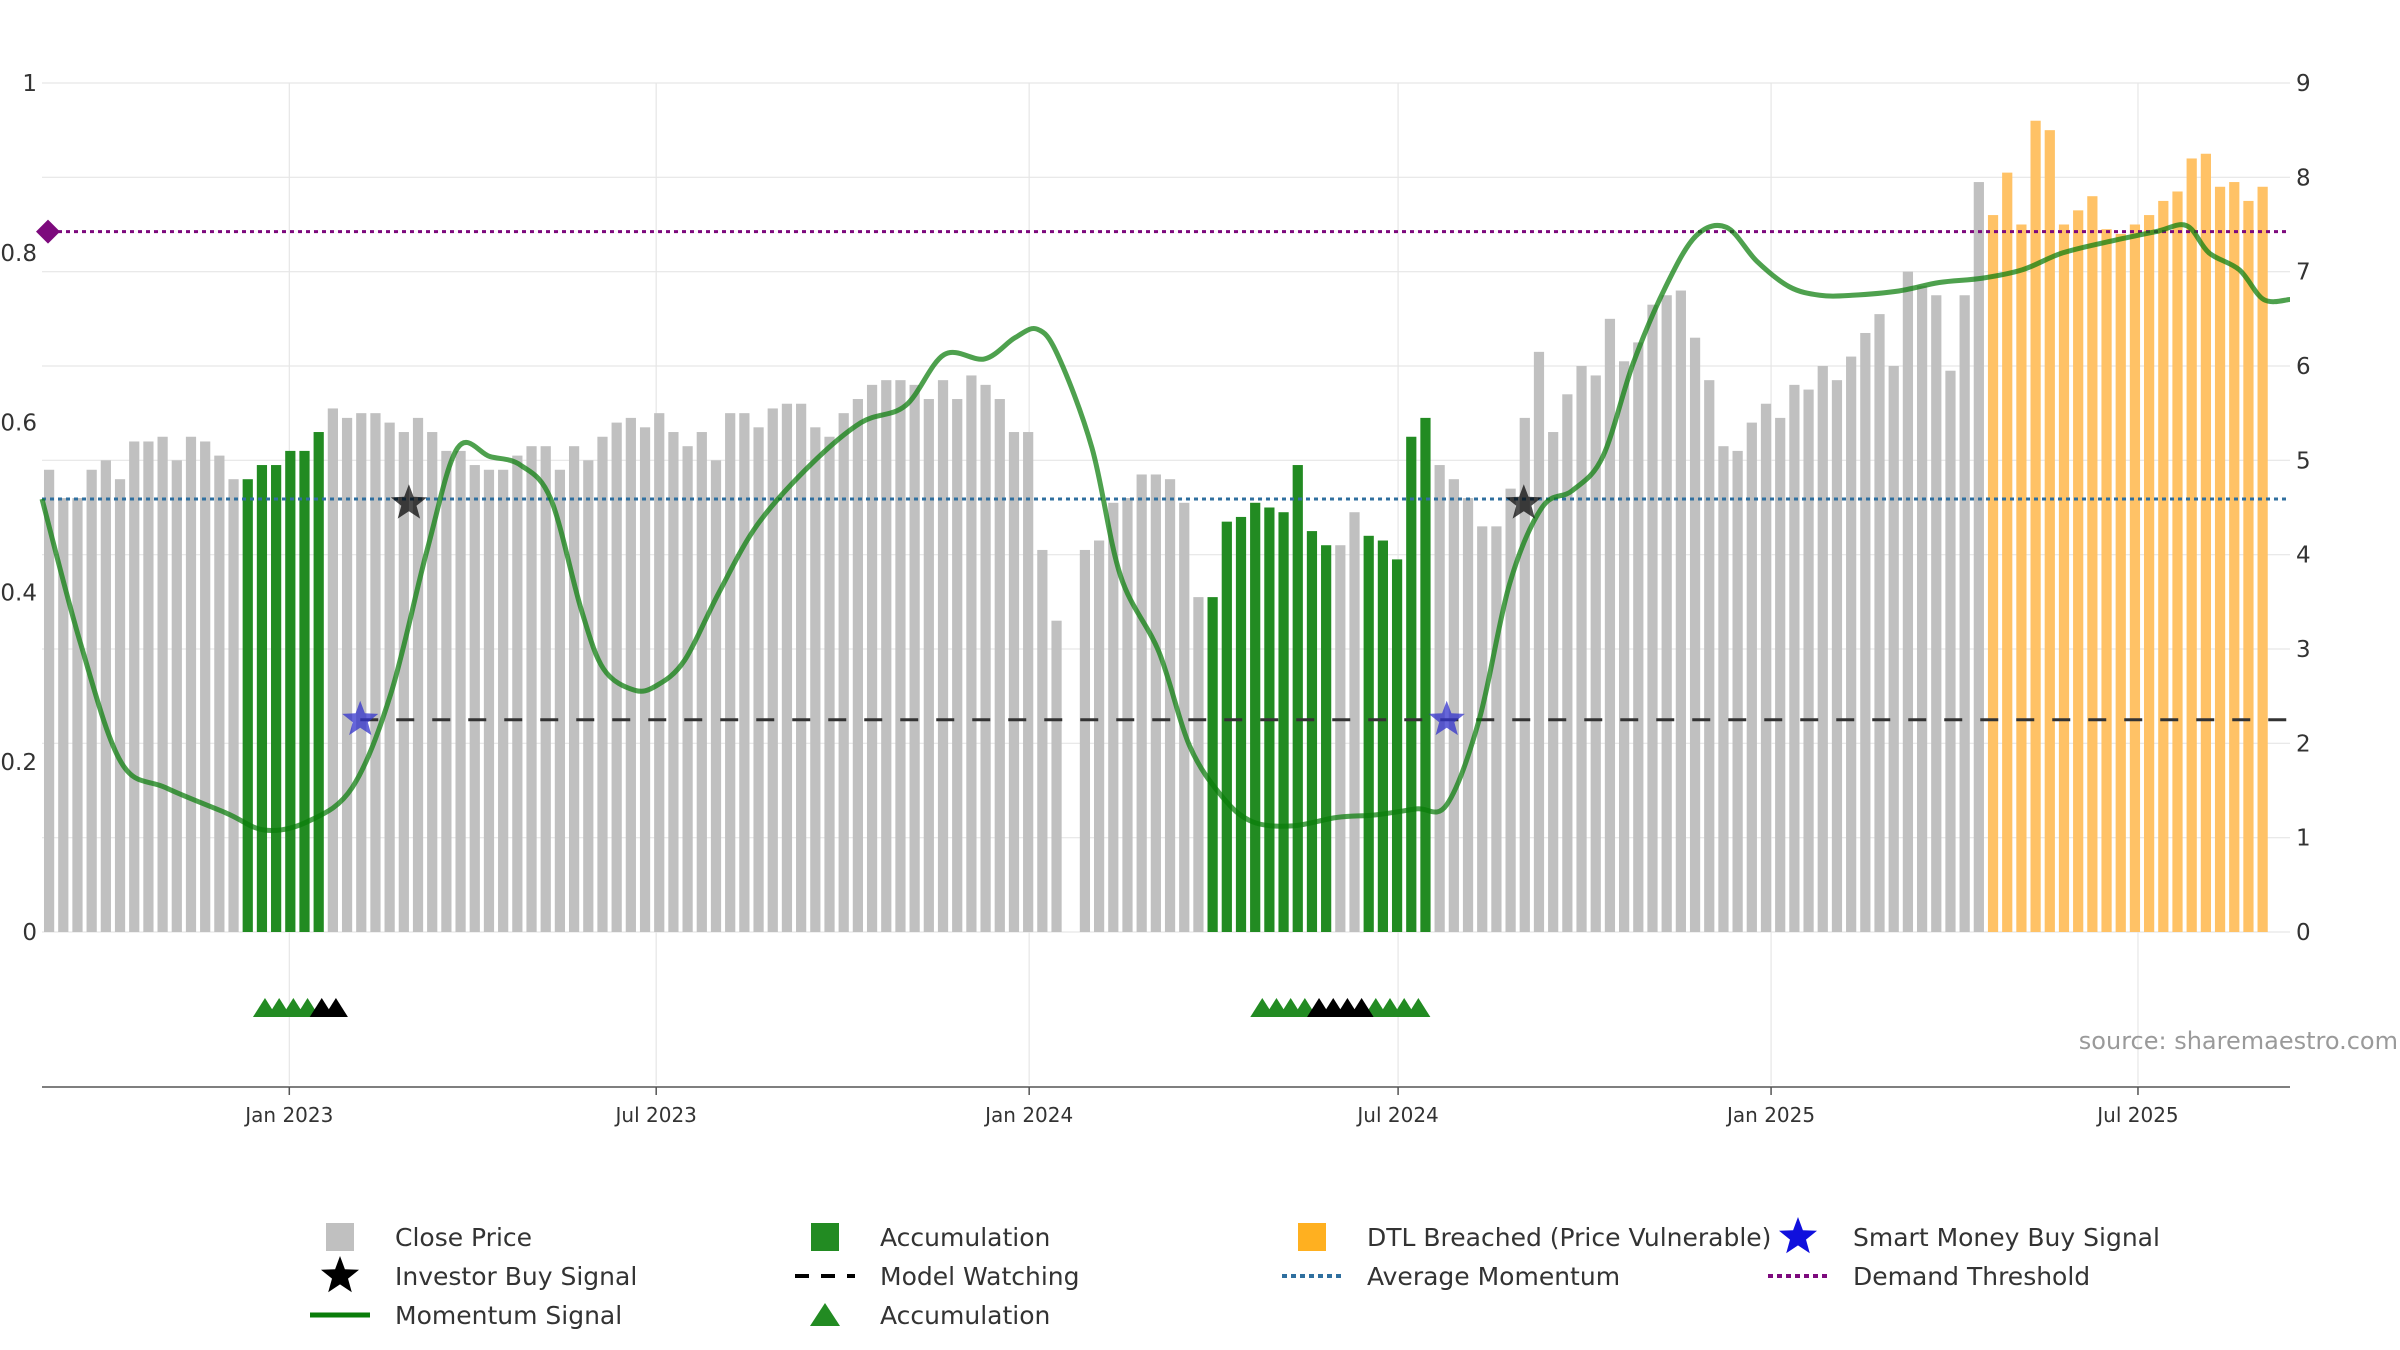 The height and width of the screenshot is (1350, 2400). What do you see at coordinates (980, 1276) in the screenshot?
I see `legend-label: Model Watching` at bounding box center [980, 1276].